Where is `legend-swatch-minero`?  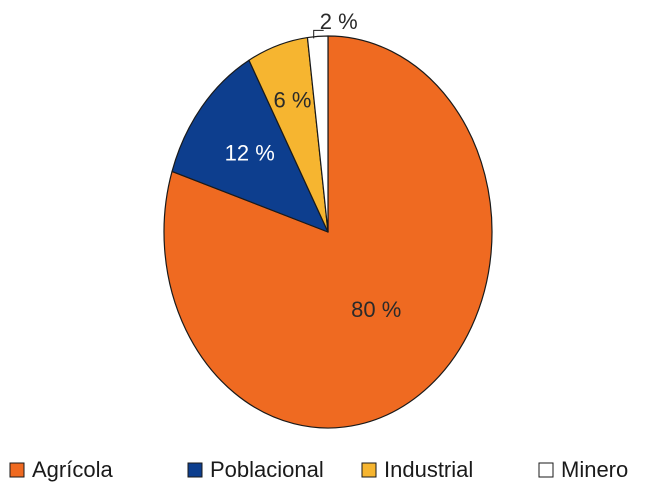 legend-swatch-minero is located at coordinates (546, 470).